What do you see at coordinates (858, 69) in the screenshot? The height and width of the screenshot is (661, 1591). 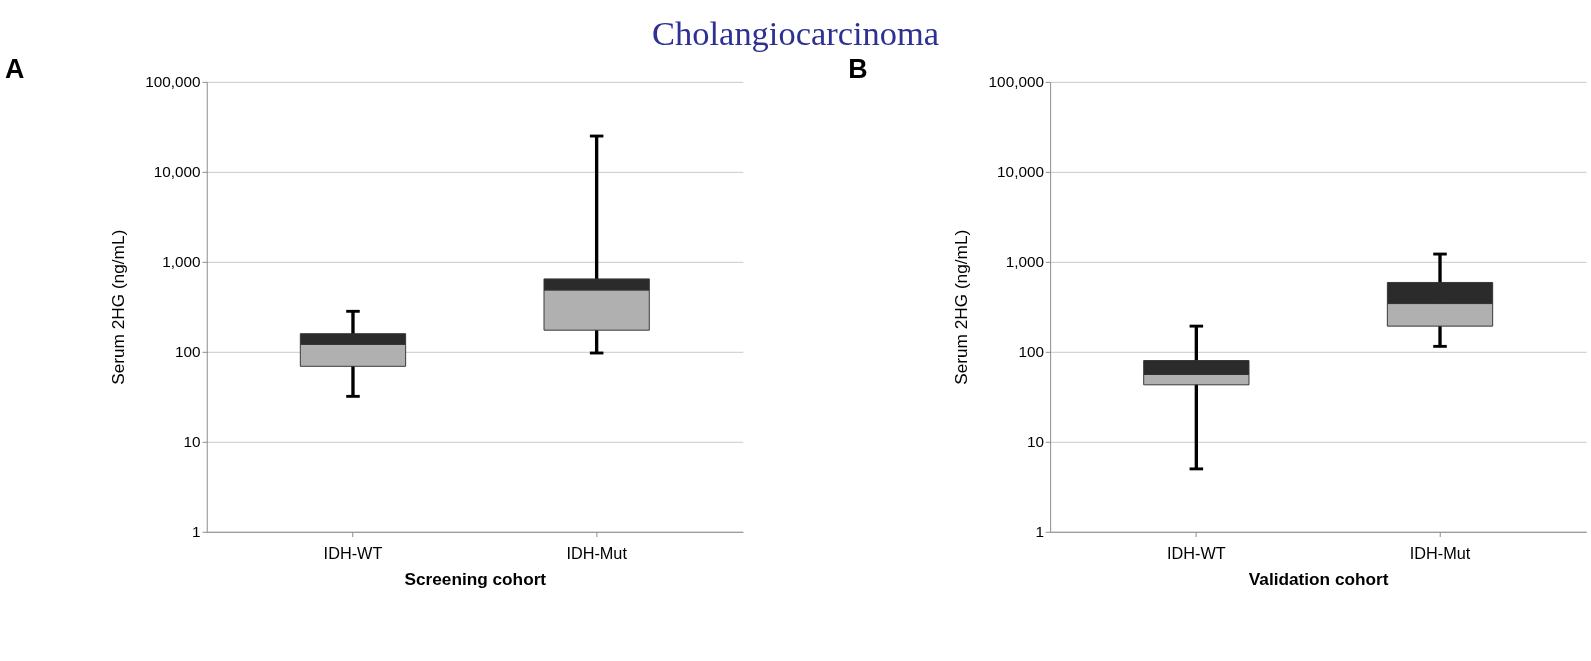 I see `chart-title: B` at bounding box center [858, 69].